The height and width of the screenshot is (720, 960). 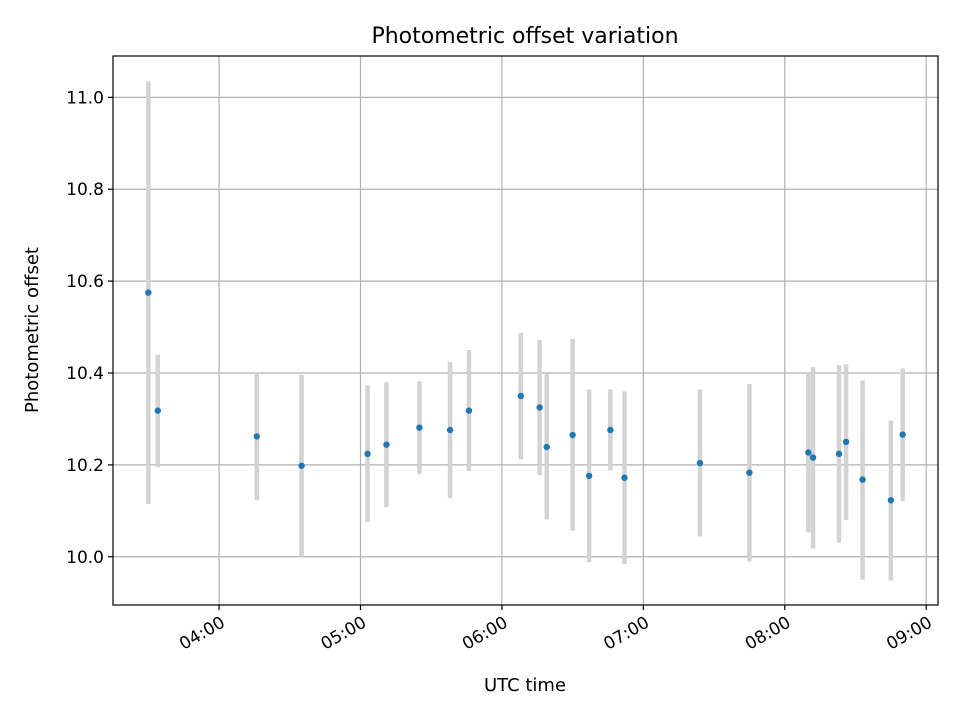 I want to click on y-tick-label: 10.6, so click(x=85, y=282).